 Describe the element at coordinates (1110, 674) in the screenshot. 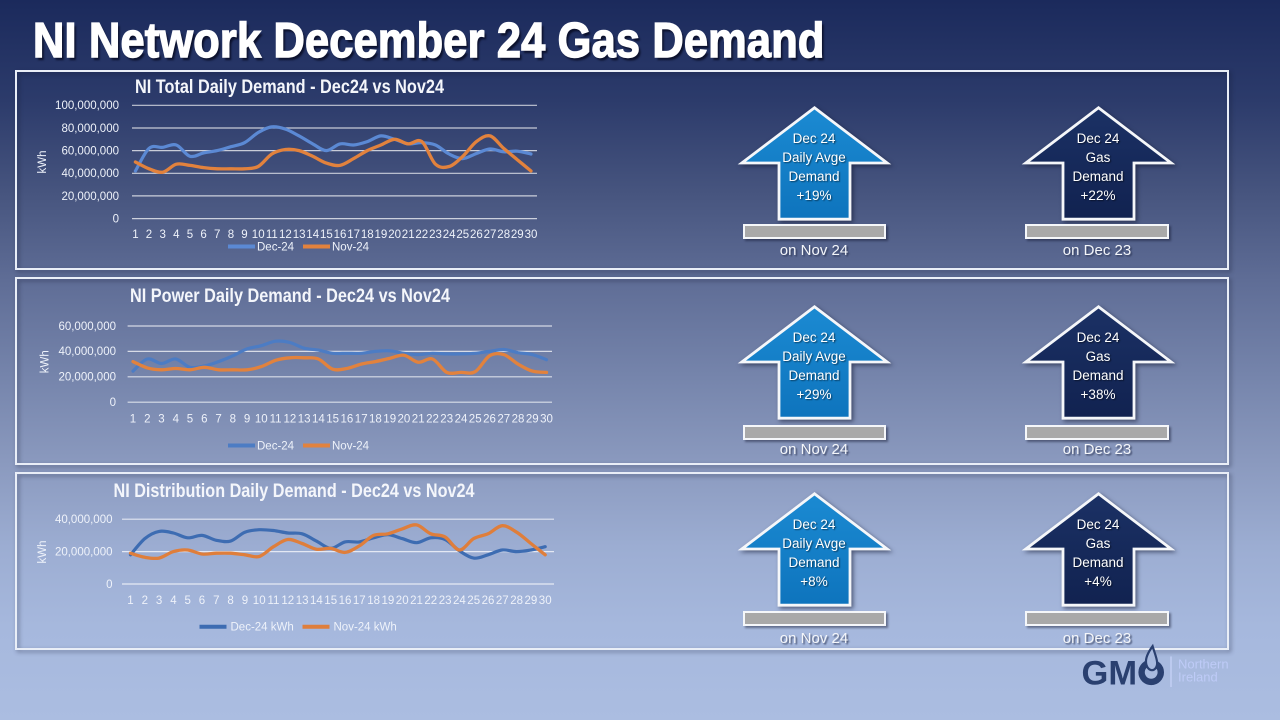

I see `svg-text: GM` at that location.